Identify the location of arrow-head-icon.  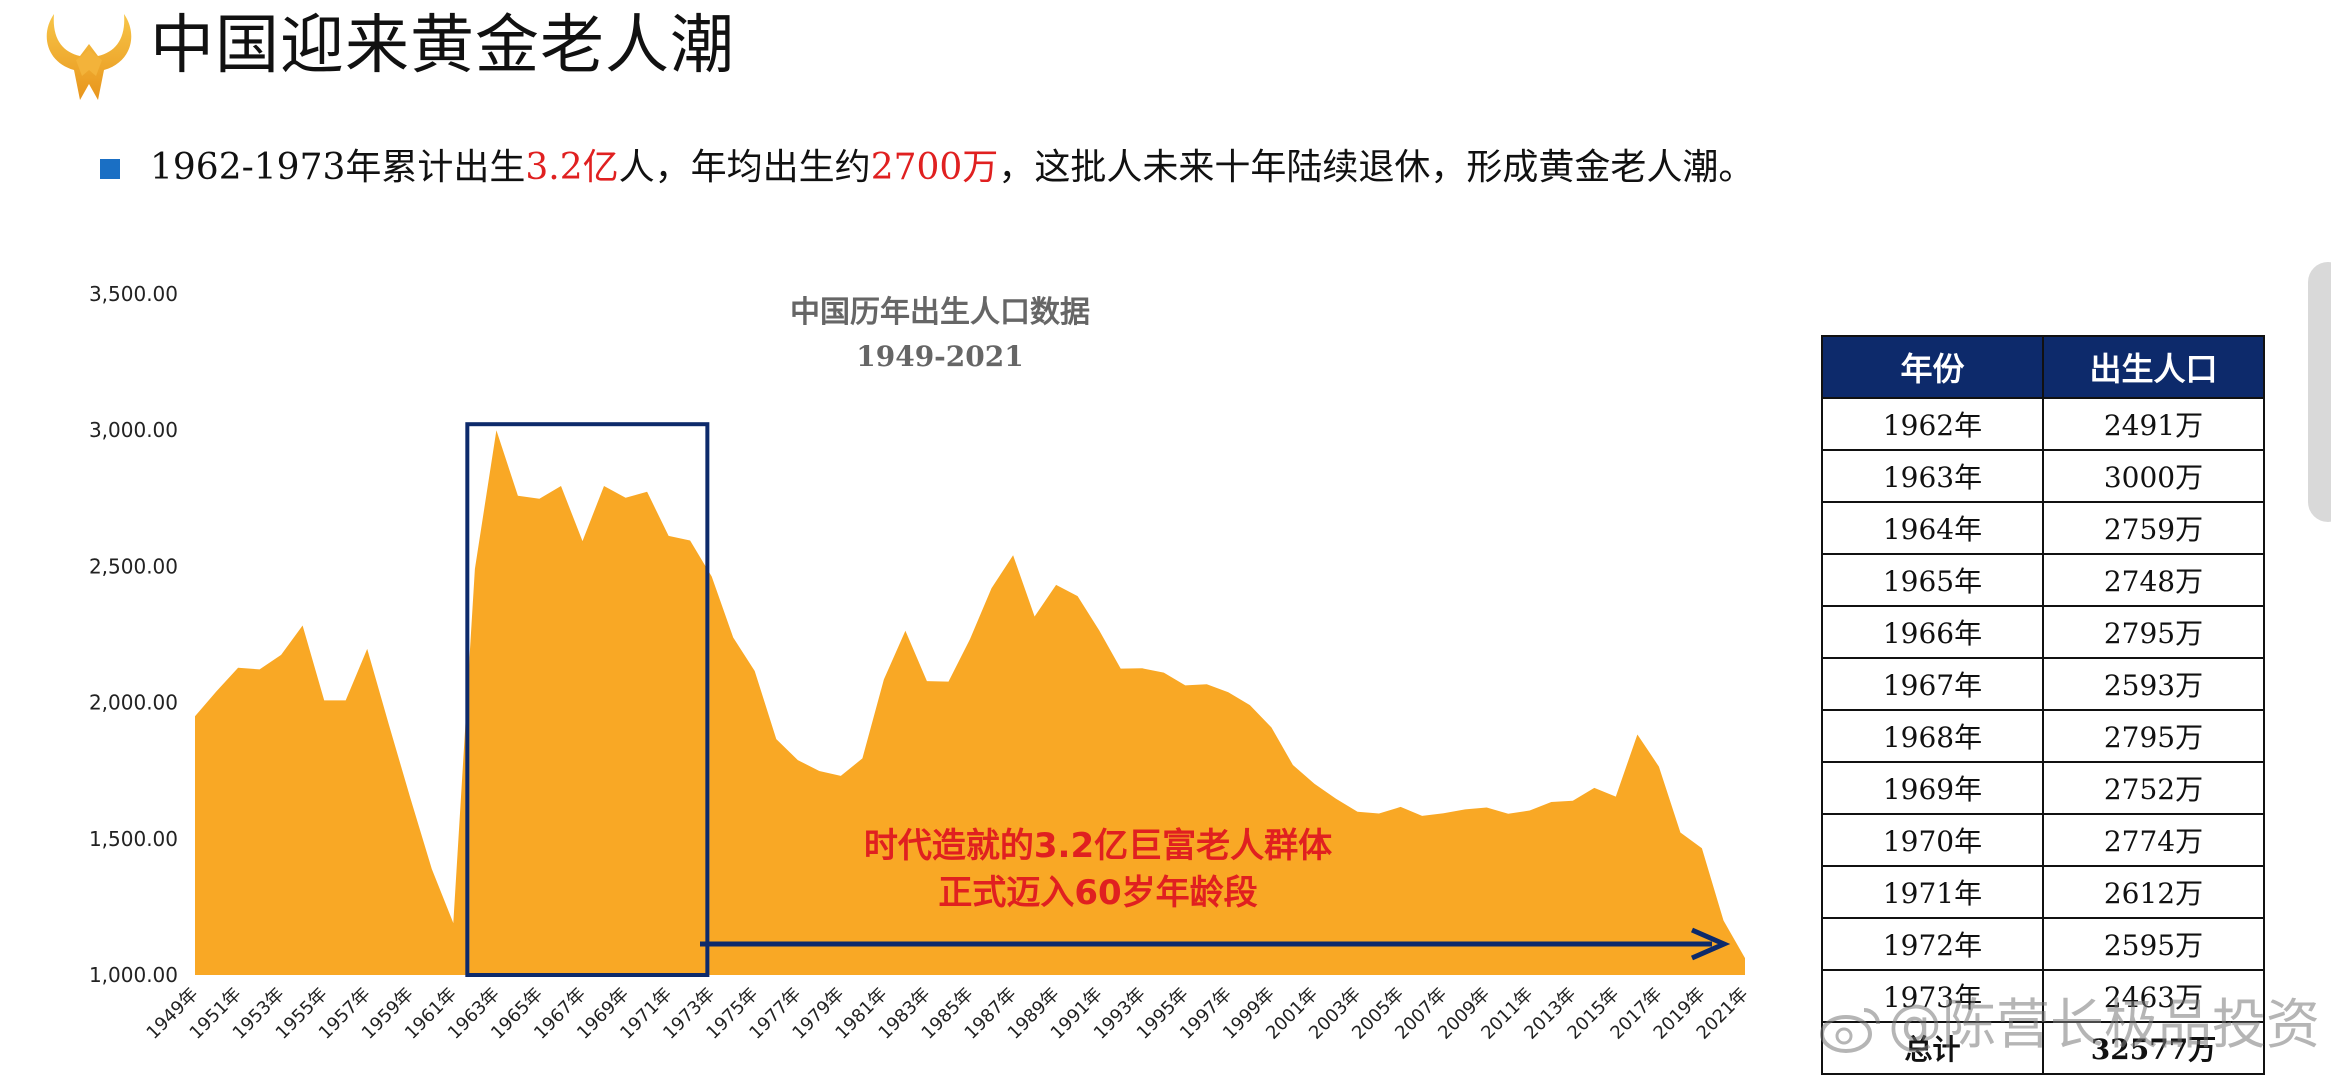
(1710, 944).